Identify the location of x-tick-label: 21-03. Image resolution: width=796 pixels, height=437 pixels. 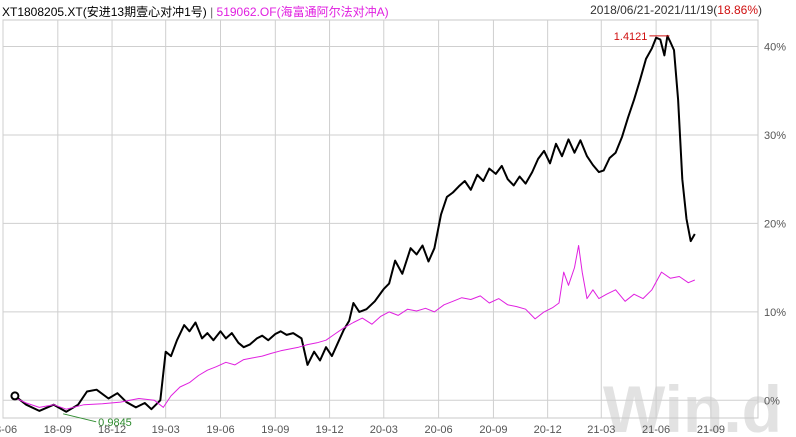
(601, 430).